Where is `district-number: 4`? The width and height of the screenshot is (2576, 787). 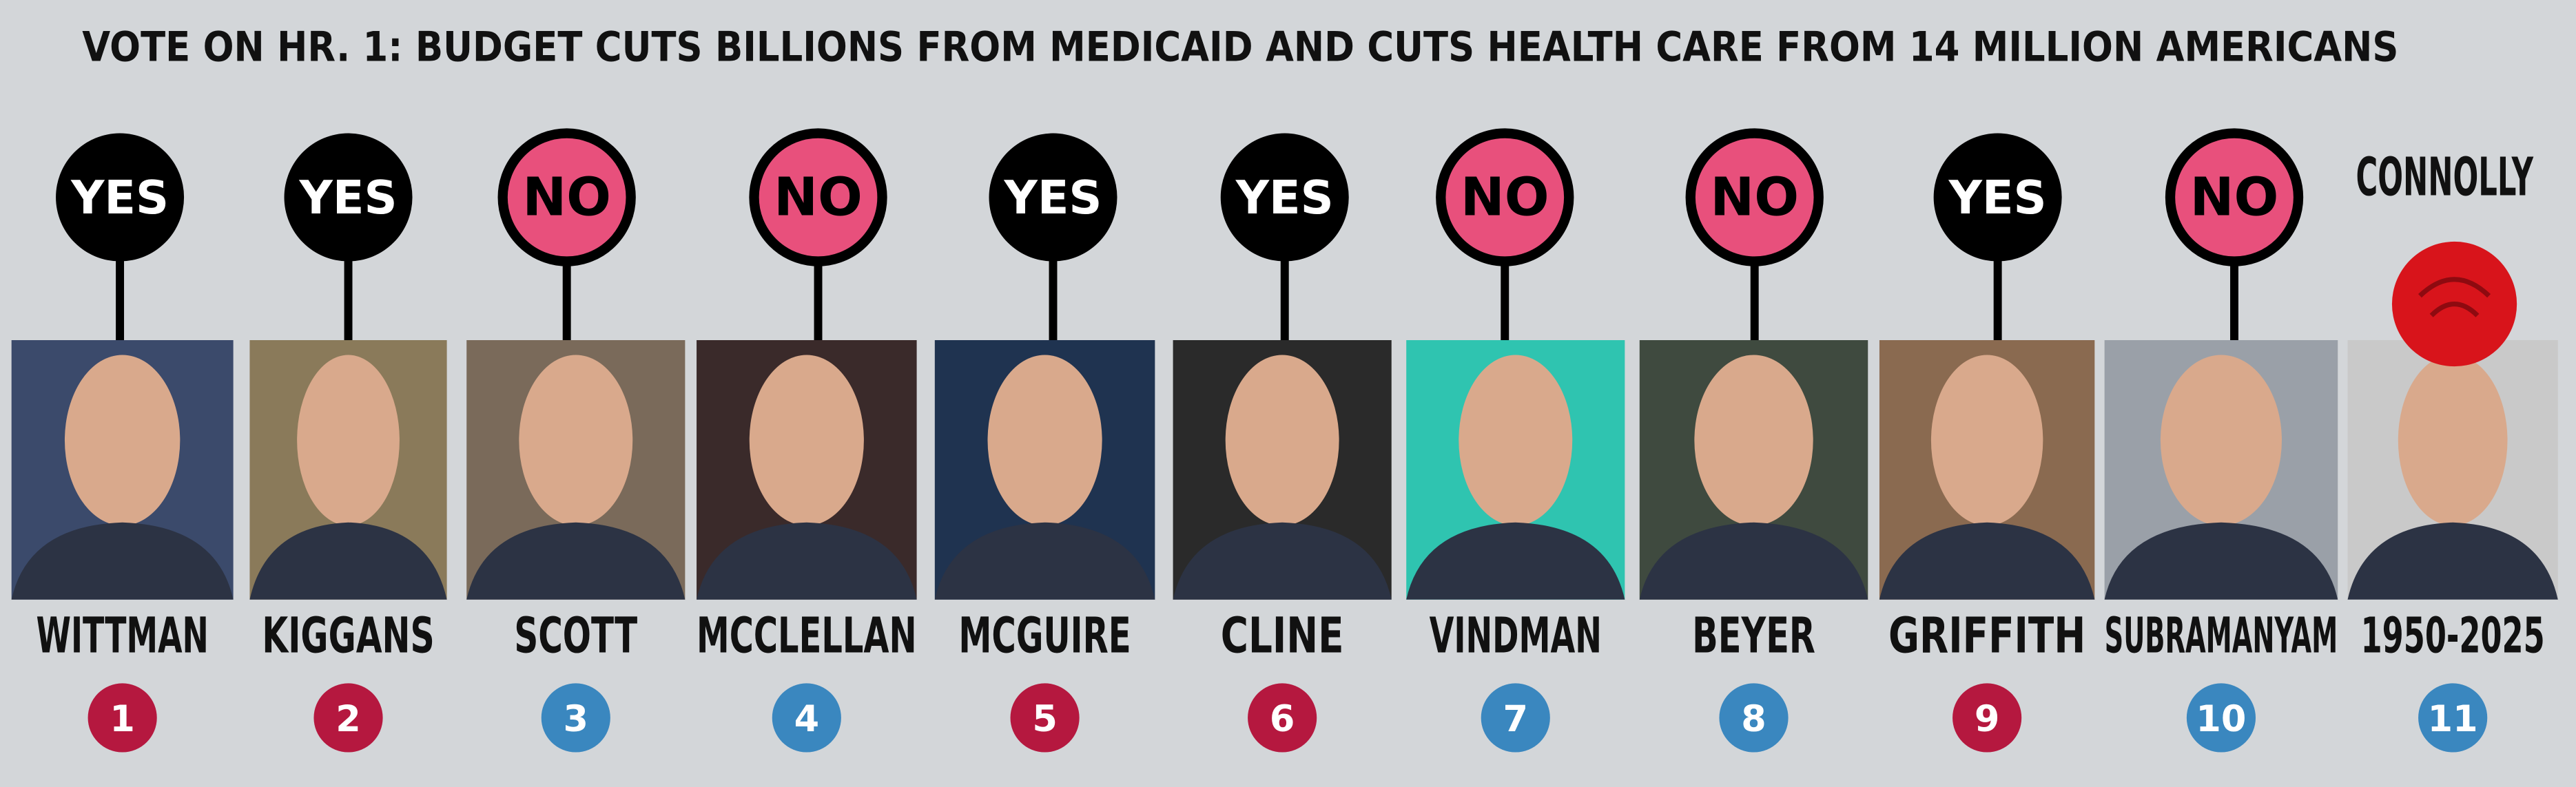
district-number: 4 is located at coordinates (807, 719).